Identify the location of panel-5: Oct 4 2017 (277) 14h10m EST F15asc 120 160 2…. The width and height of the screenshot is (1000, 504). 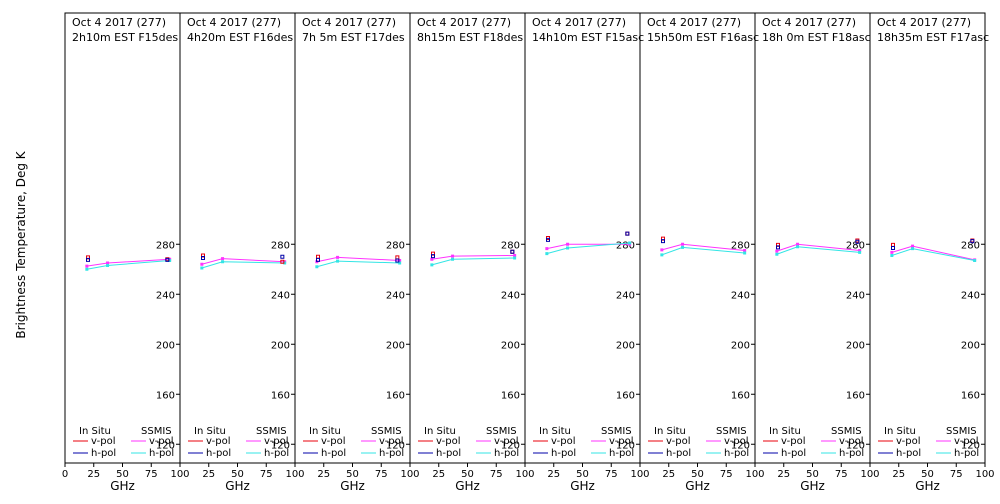
(587, 252).